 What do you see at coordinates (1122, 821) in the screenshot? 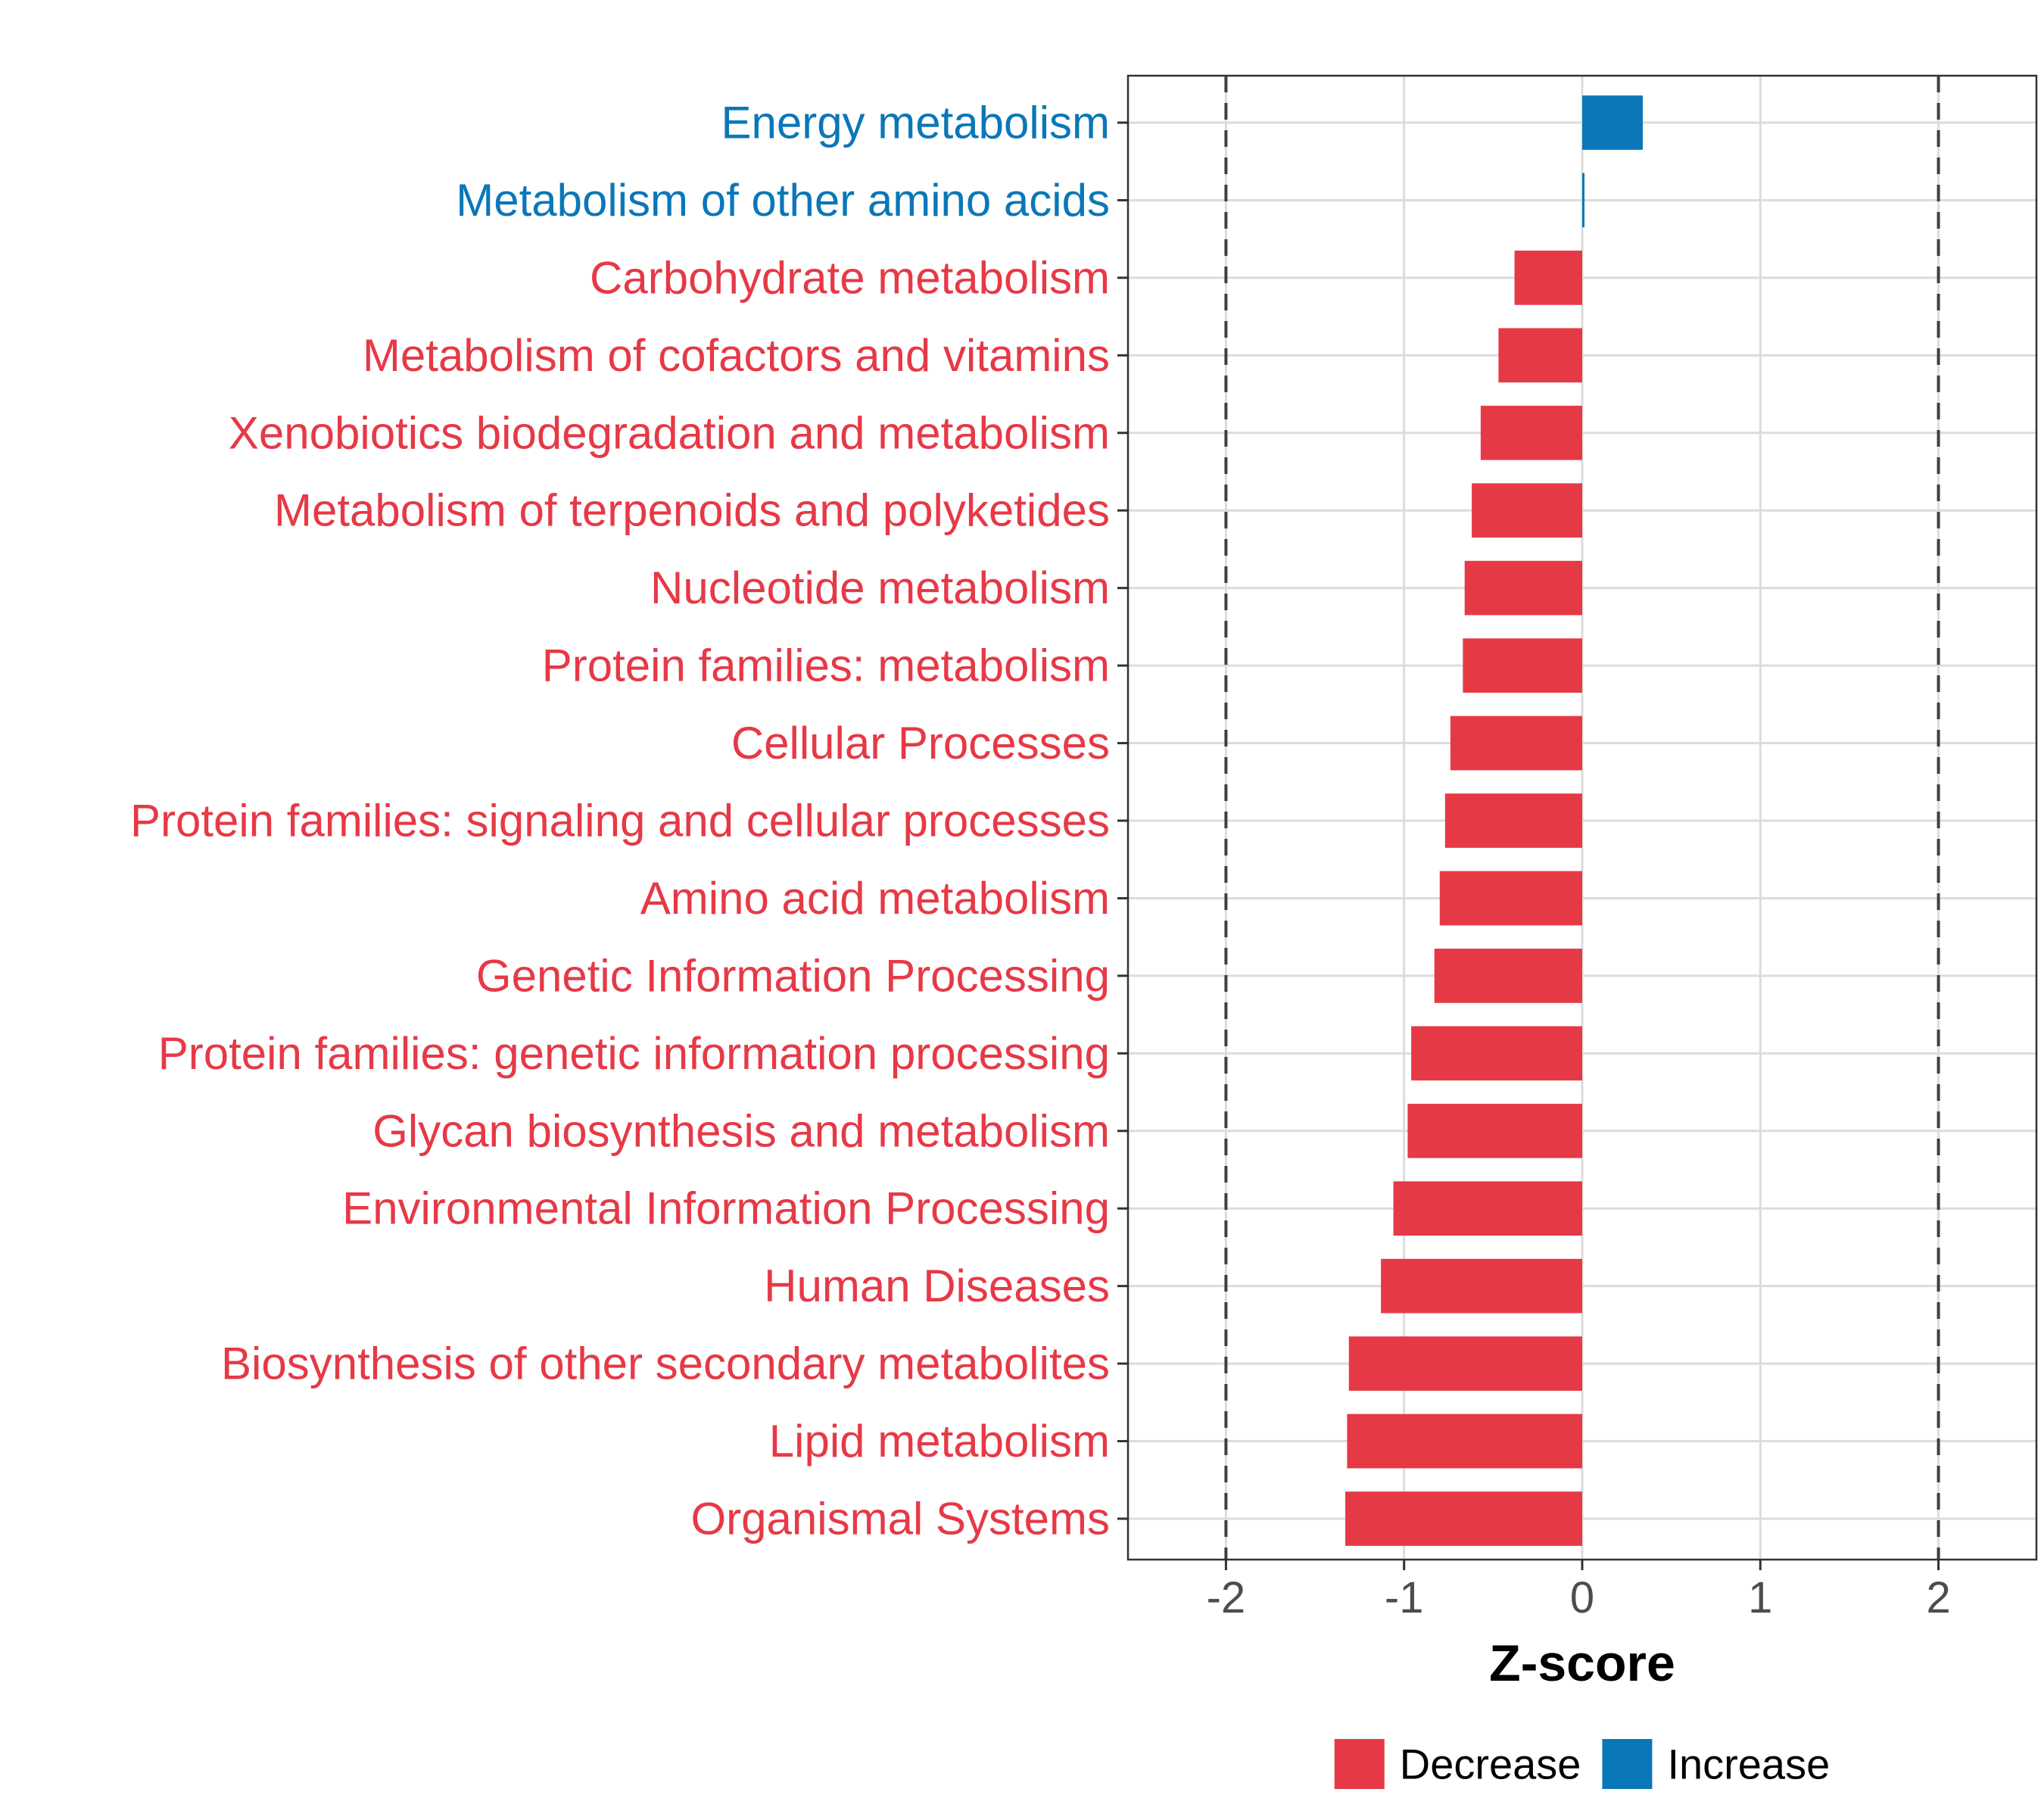
I see `y-axis-ticks` at bounding box center [1122, 821].